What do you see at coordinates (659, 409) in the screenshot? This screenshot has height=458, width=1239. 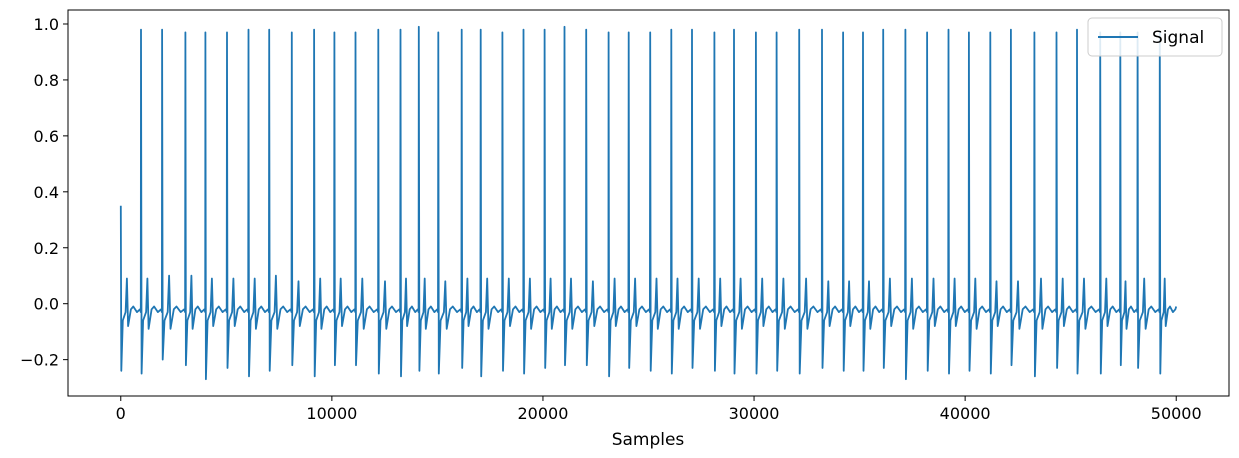 I see `x-axis-ticks: 0 10000 20000 30000 40000 50000` at bounding box center [659, 409].